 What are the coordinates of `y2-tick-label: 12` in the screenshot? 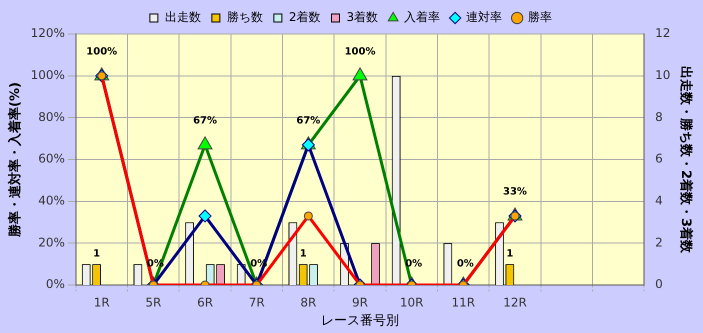 It's located at (662, 33).